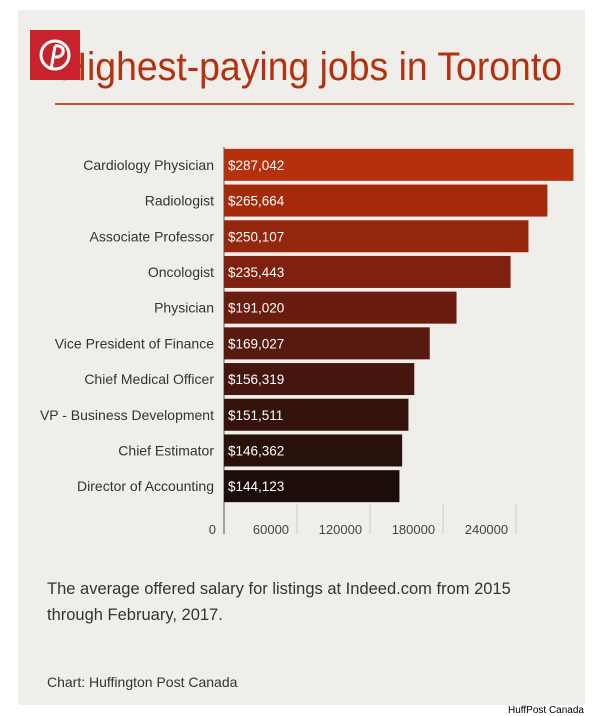  I want to click on value-label: $287,042, so click(256, 165).